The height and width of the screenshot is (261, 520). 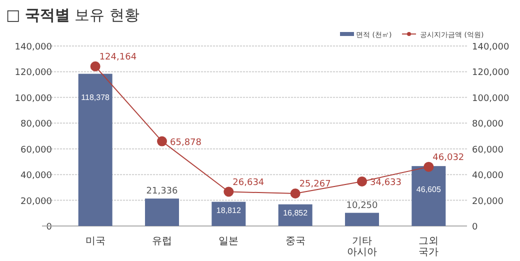 I want to click on data-label: 46,032, so click(x=448, y=157).